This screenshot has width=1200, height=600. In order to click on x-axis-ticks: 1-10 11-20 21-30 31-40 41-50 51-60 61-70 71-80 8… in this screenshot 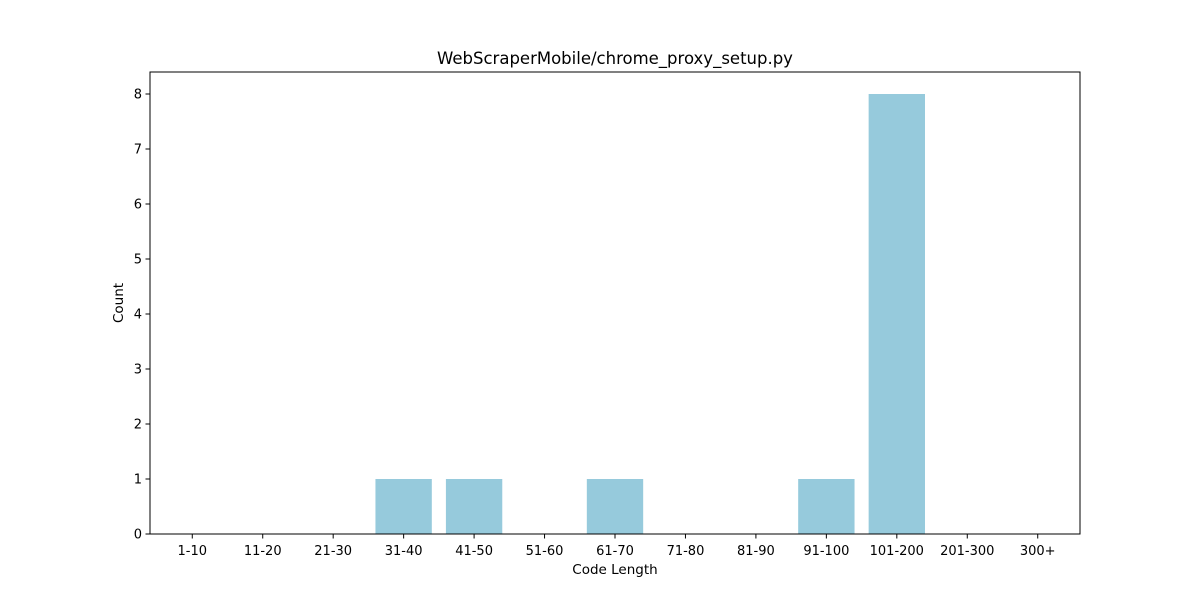, I will do `click(617, 546)`.